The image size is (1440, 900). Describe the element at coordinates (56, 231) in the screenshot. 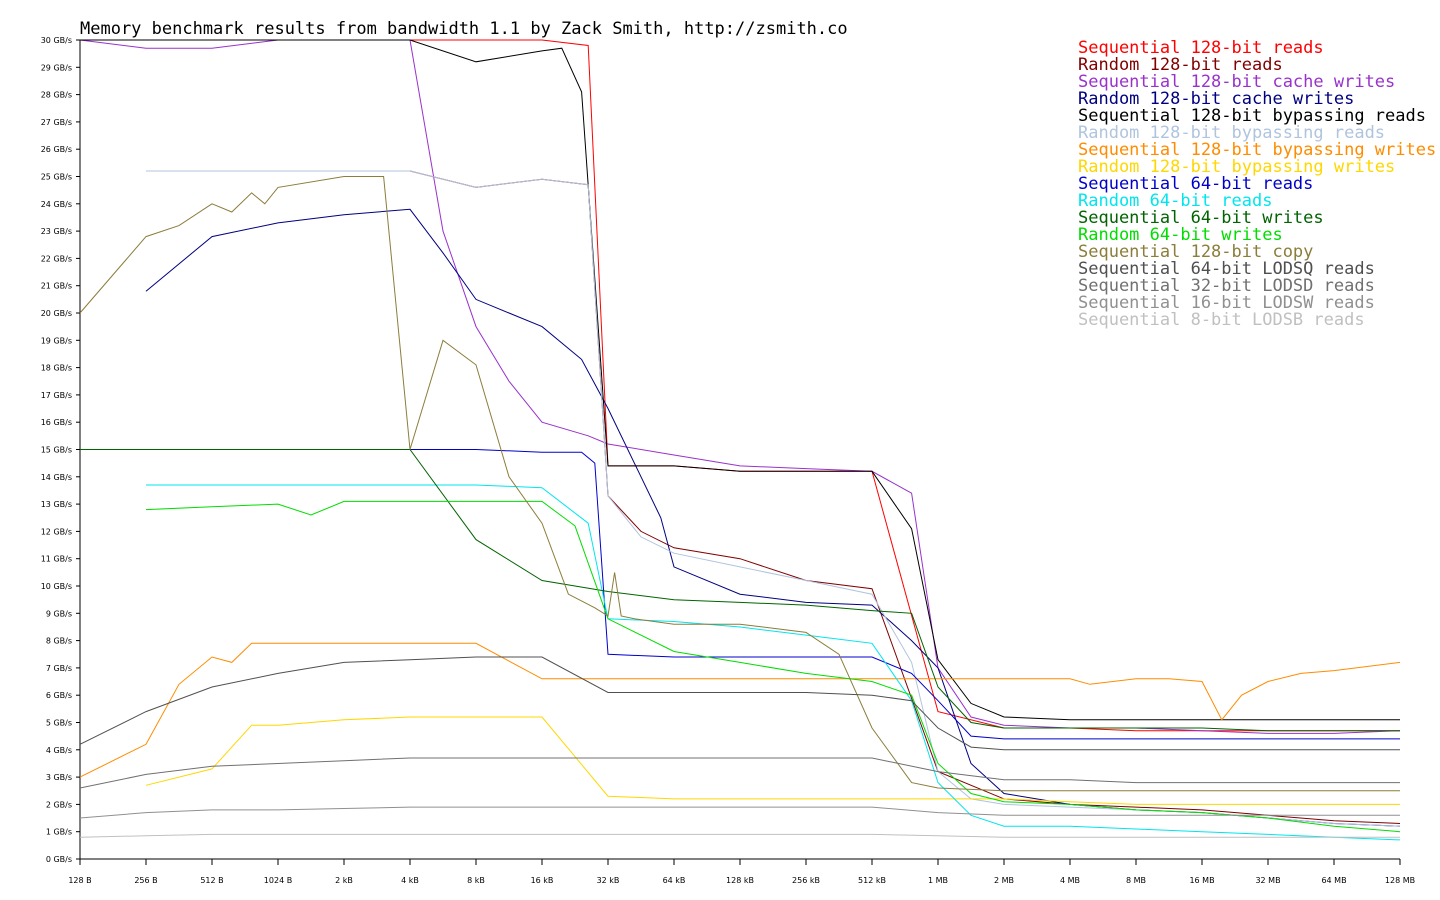

I see `y-tick-label: 23 GB/s` at that location.